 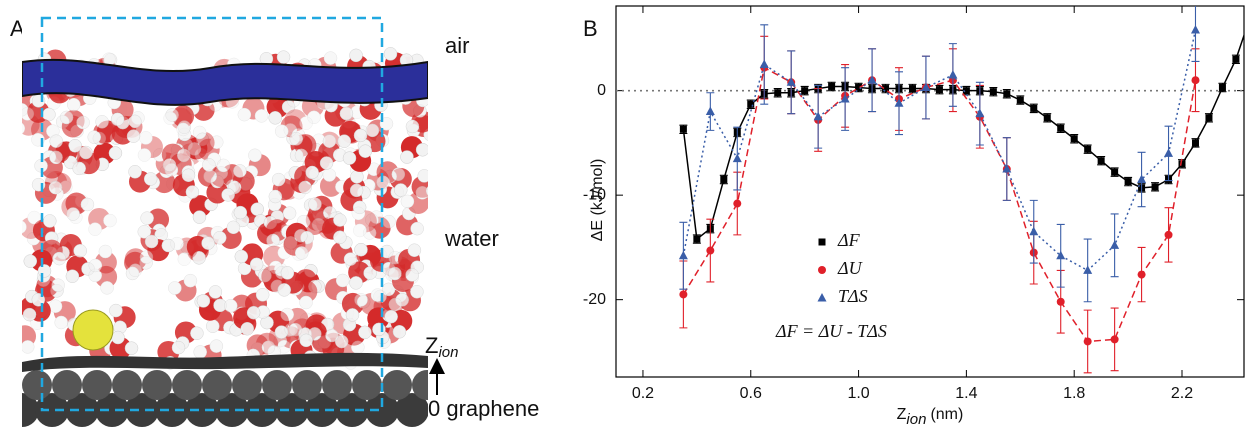 What do you see at coordinates (594, 299) in the screenshot?
I see `y-tick-label: -20` at bounding box center [594, 299].